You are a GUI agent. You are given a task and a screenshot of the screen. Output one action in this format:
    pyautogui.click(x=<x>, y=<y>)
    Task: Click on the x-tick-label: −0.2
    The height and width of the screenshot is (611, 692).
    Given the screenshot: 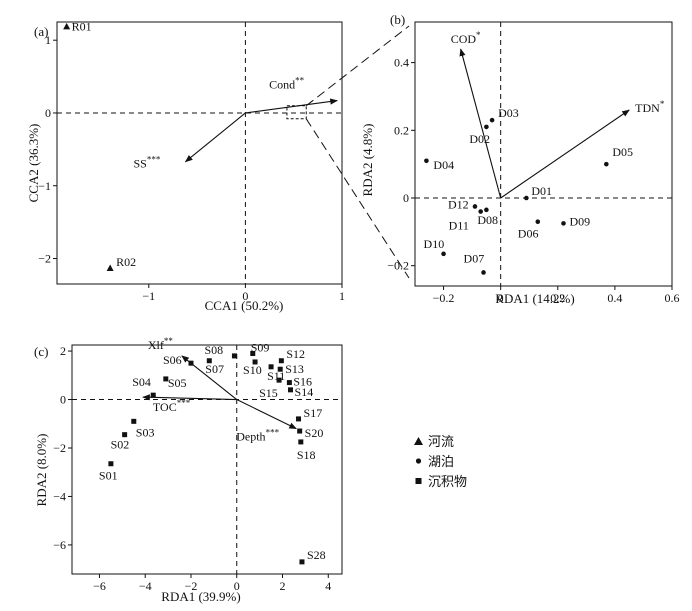 What is the action you would take?
    pyautogui.click(x=444, y=298)
    